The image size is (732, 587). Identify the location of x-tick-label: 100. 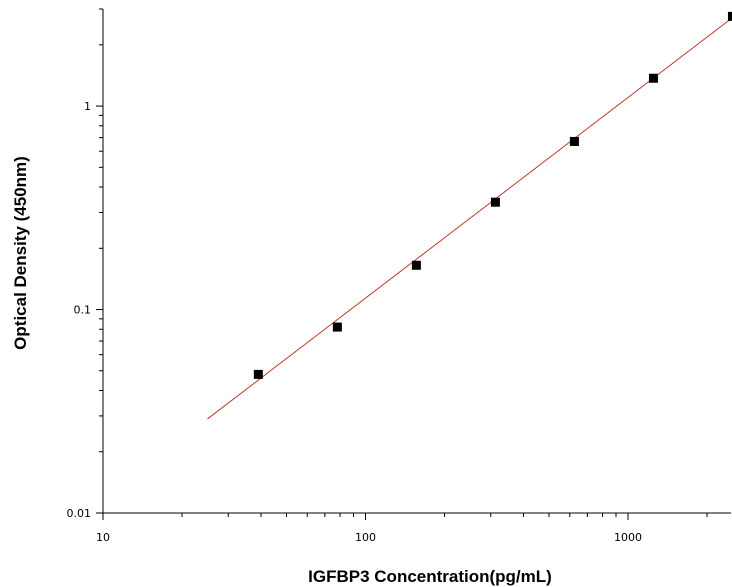
(365, 537).